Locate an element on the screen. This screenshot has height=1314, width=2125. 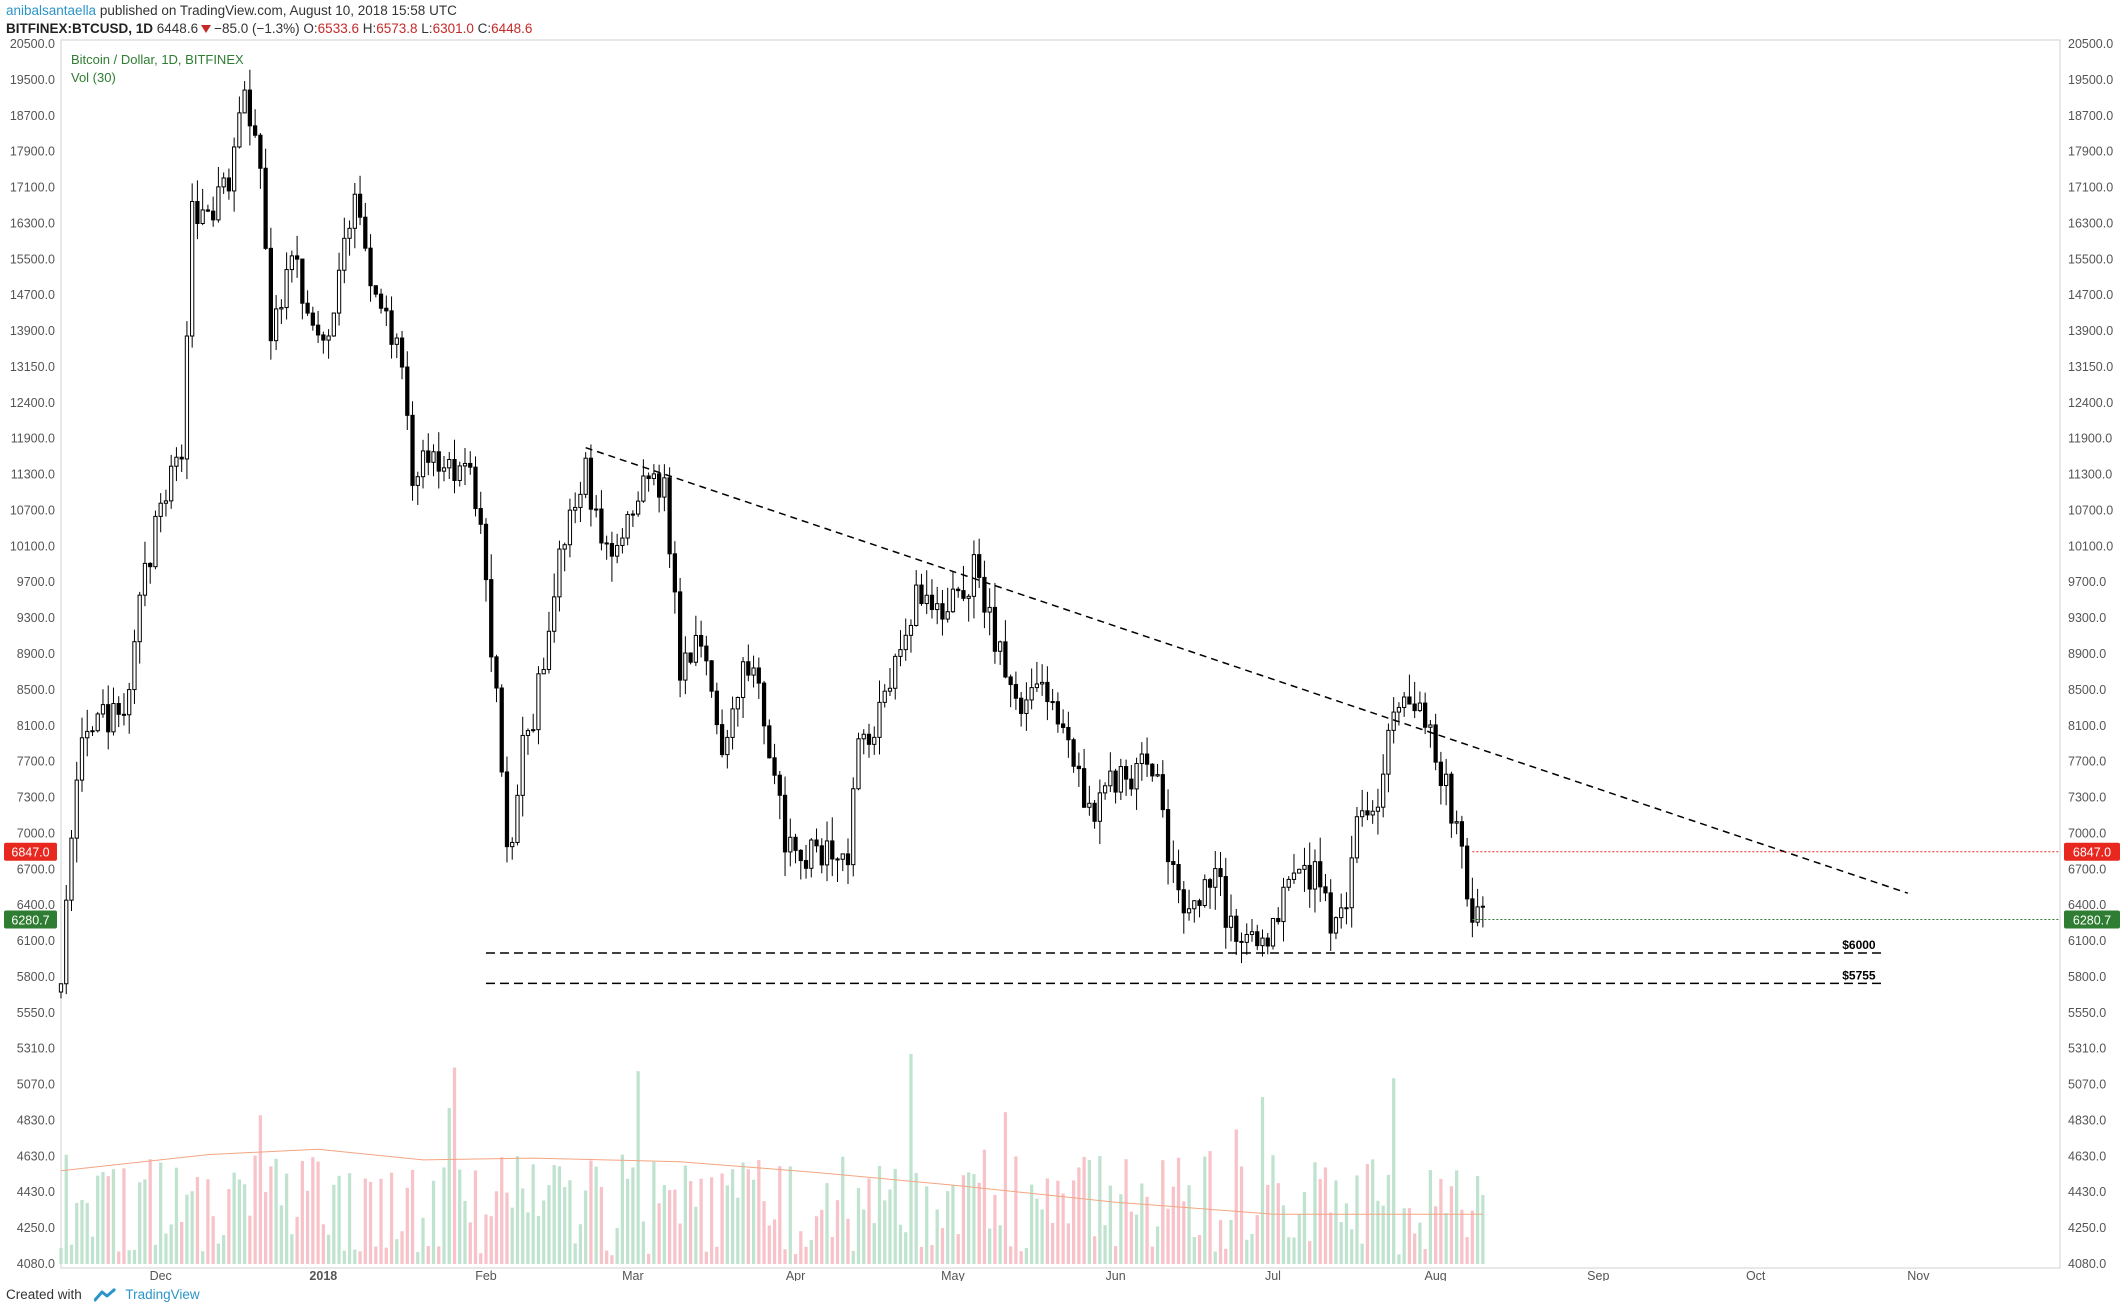
open-label: O: is located at coordinates (310, 28).